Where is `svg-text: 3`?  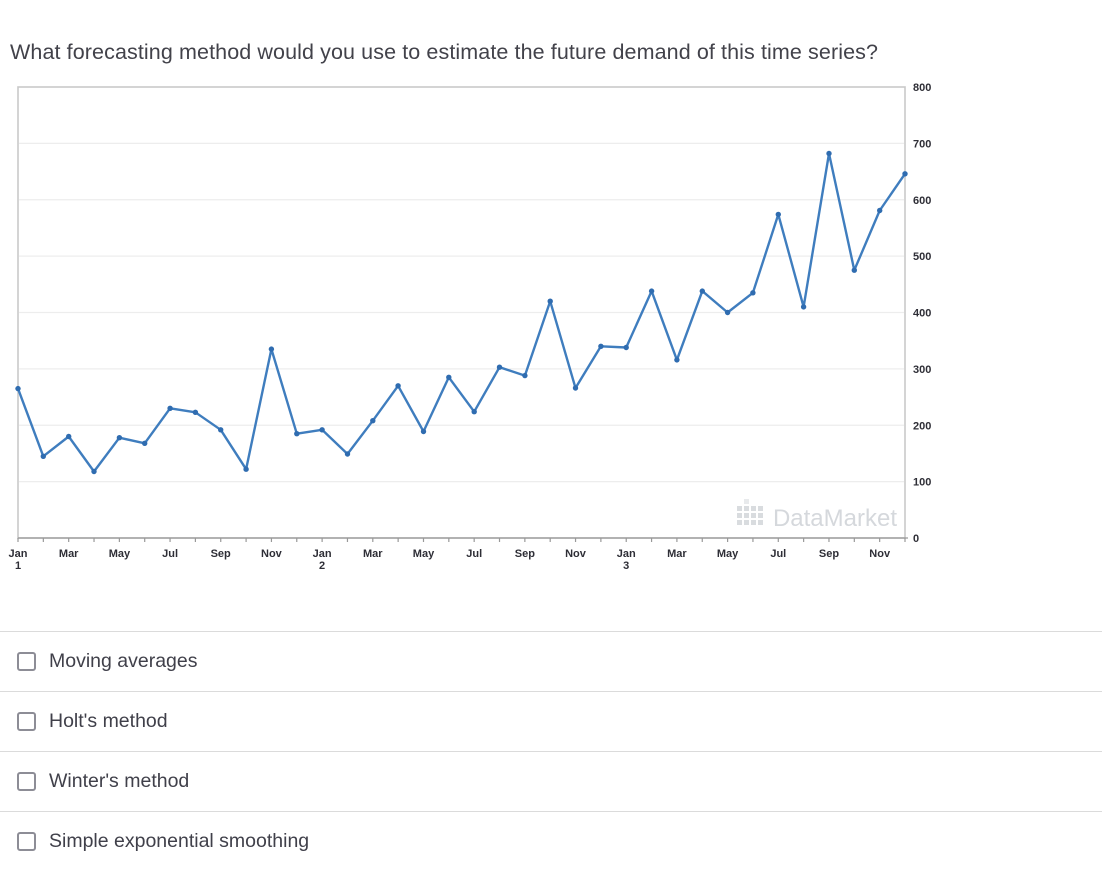
svg-text: 3 is located at coordinates (626, 566).